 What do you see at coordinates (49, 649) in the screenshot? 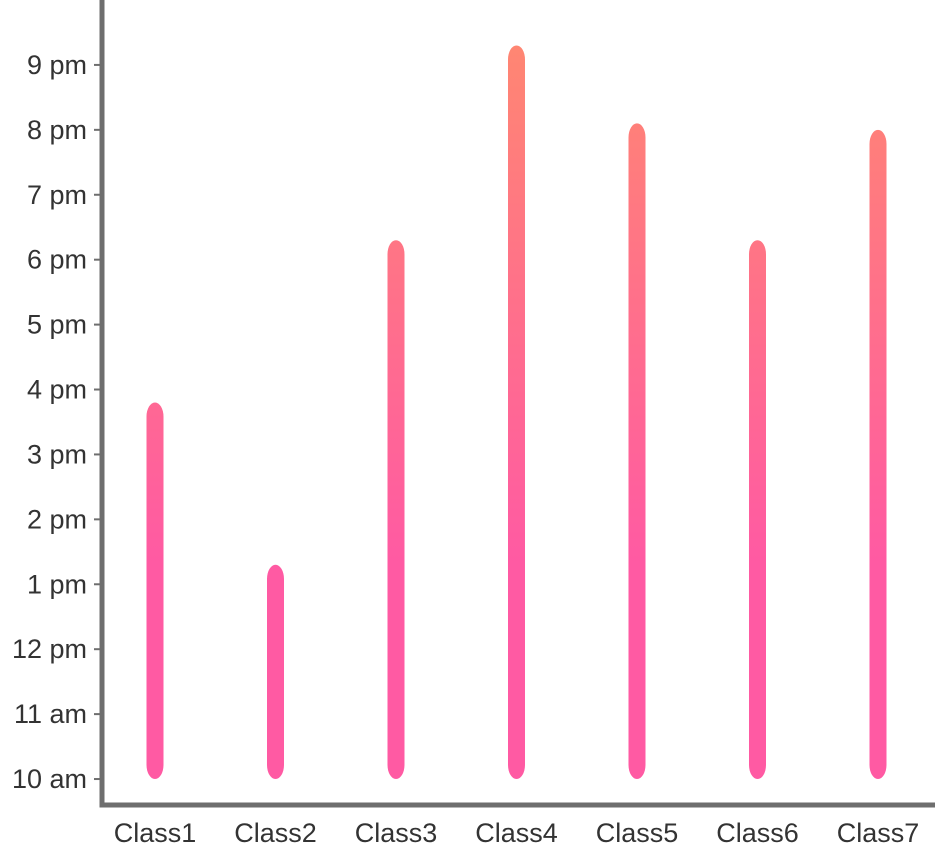
I see `y-tick-label: 12 pm` at bounding box center [49, 649].